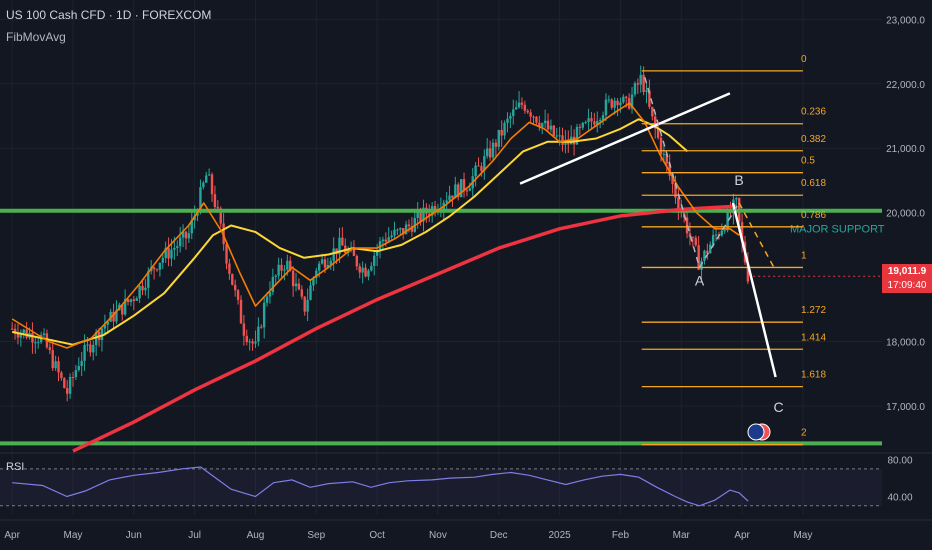 This screenshot has width=932, height=550. Describe the element at coordinates (380, 486) in the screenshot. I see `rsi-line` at that location.